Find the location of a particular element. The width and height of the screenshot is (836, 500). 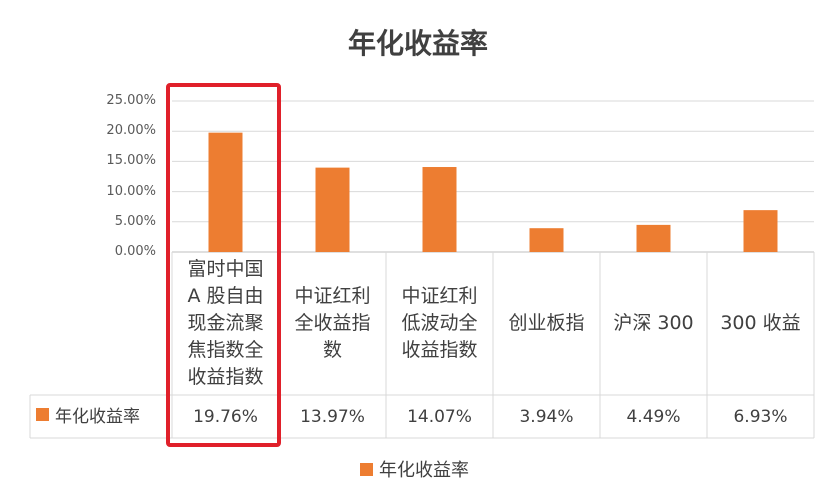

y-tick-label: 20.00% is located at coordinates (131, 131).